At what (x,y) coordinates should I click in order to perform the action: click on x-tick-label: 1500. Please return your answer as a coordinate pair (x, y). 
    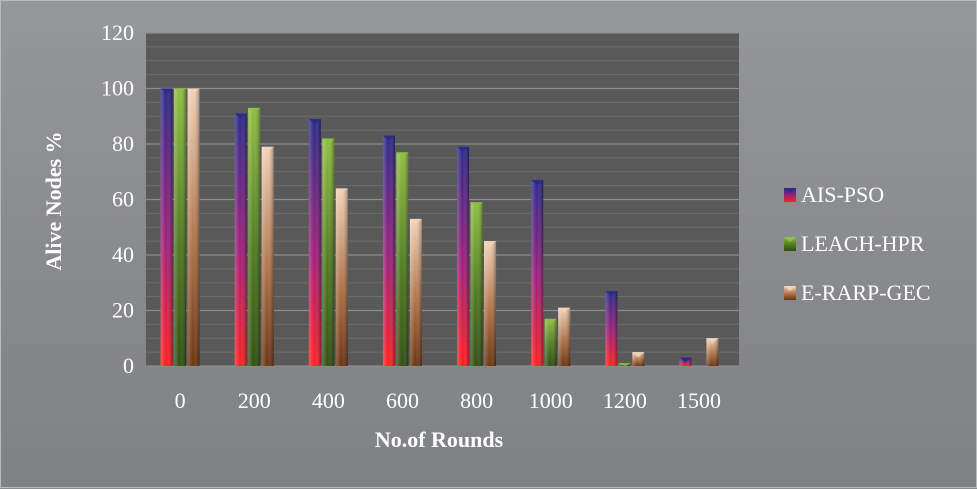
    Looking at the image, I should click on (699, 400).